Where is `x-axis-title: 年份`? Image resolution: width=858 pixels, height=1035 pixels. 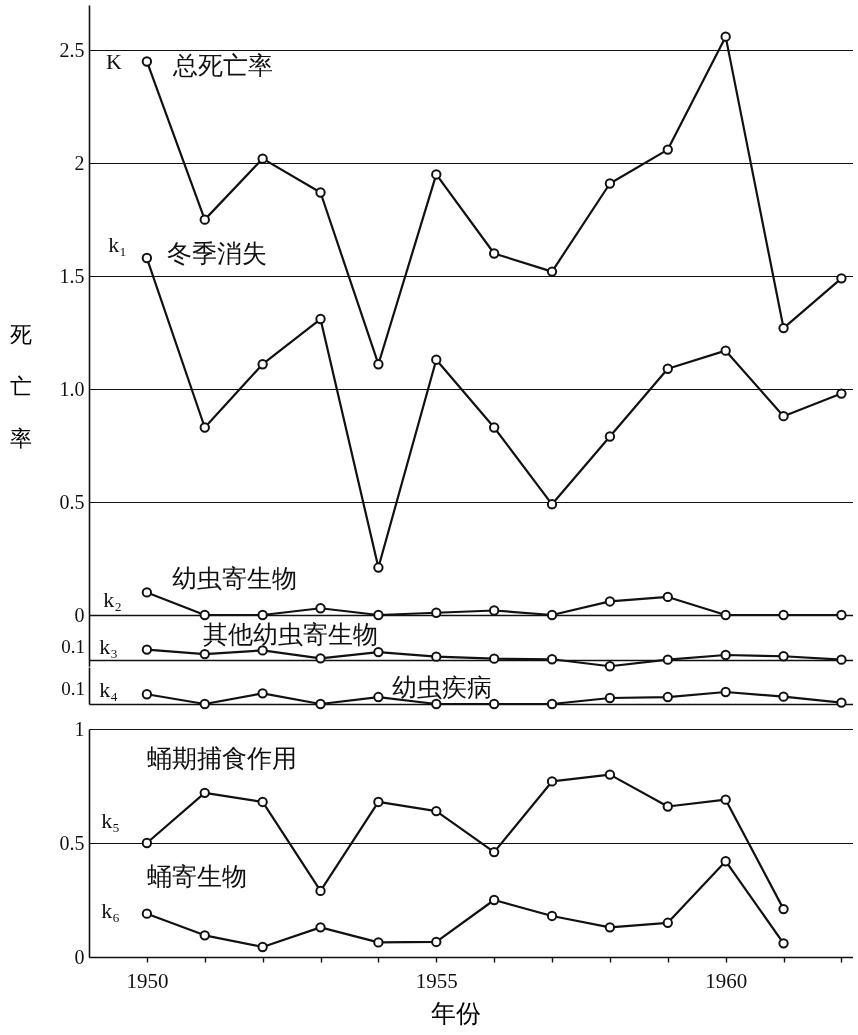 x-axis-title: 年份 is located at coordinates (455, 1013).